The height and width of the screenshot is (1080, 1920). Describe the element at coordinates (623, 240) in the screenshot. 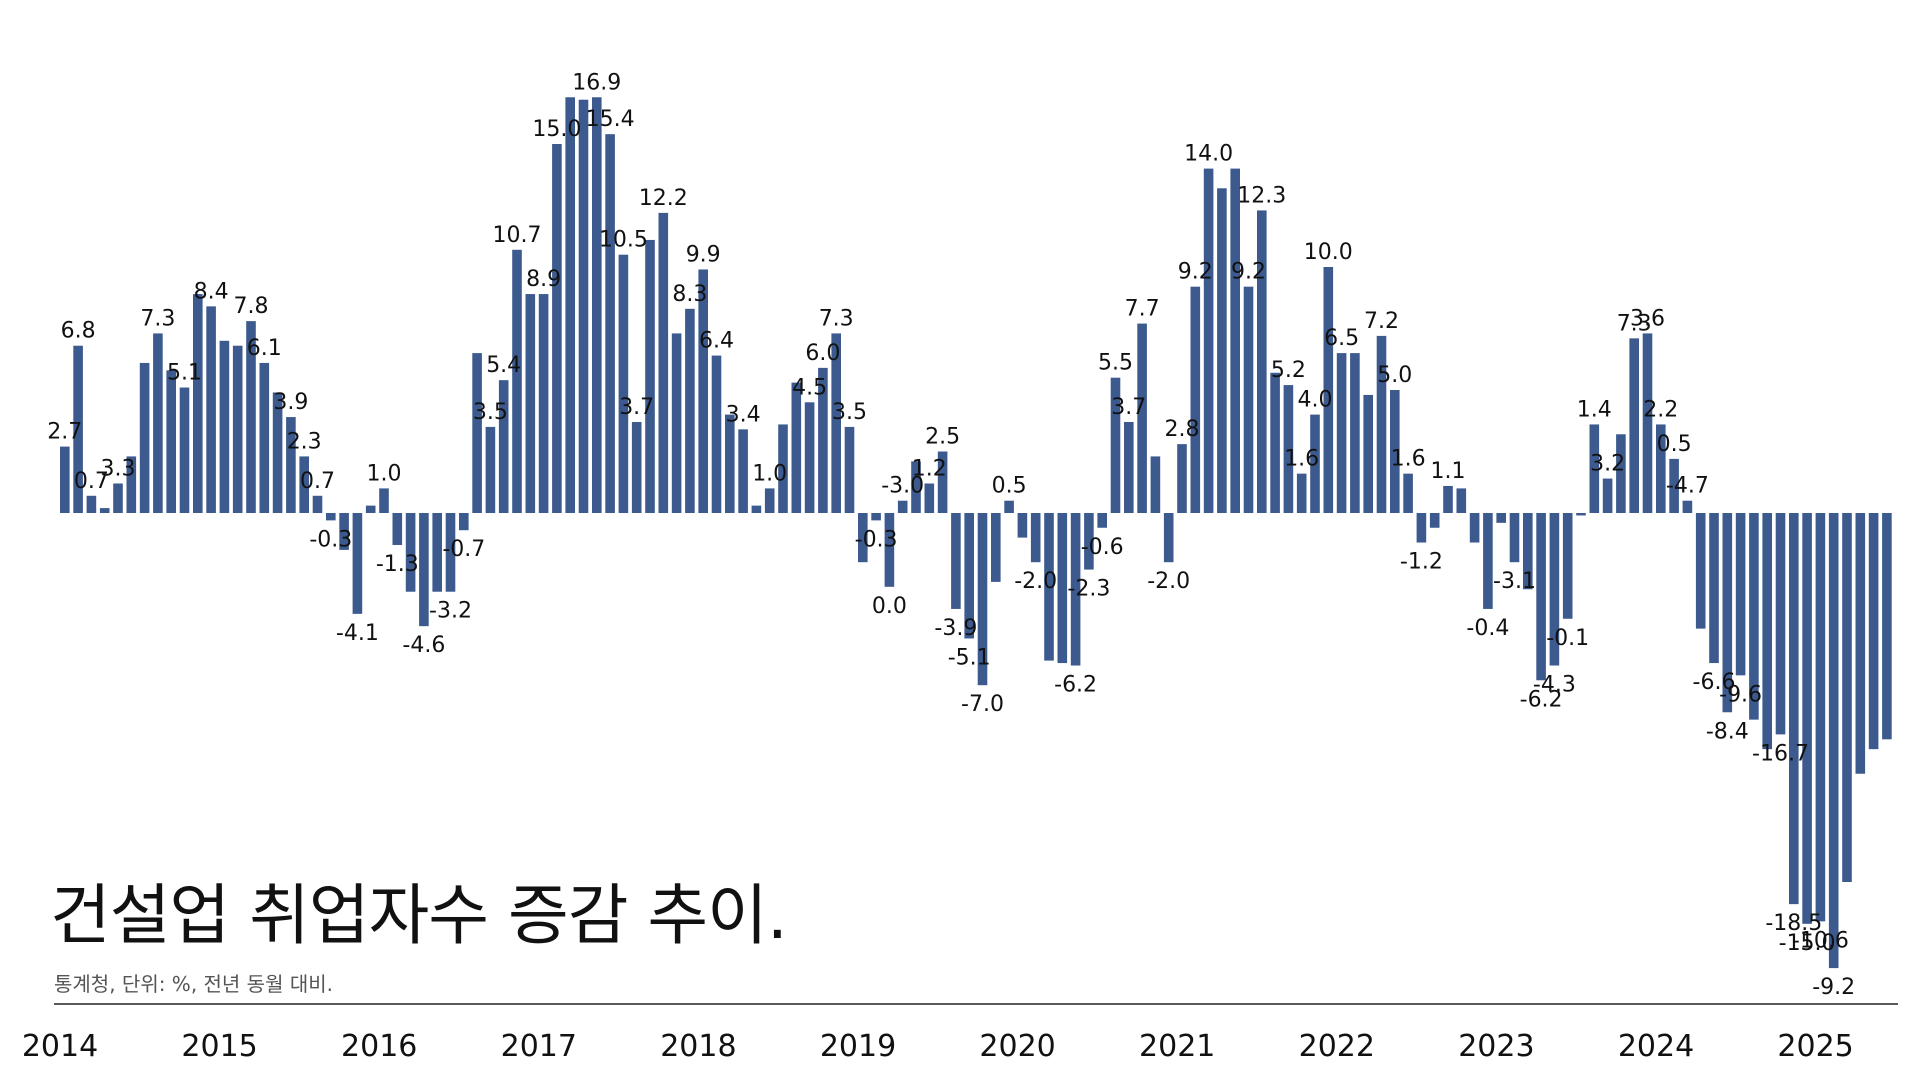

I see `value-label: 10.5` at that location.